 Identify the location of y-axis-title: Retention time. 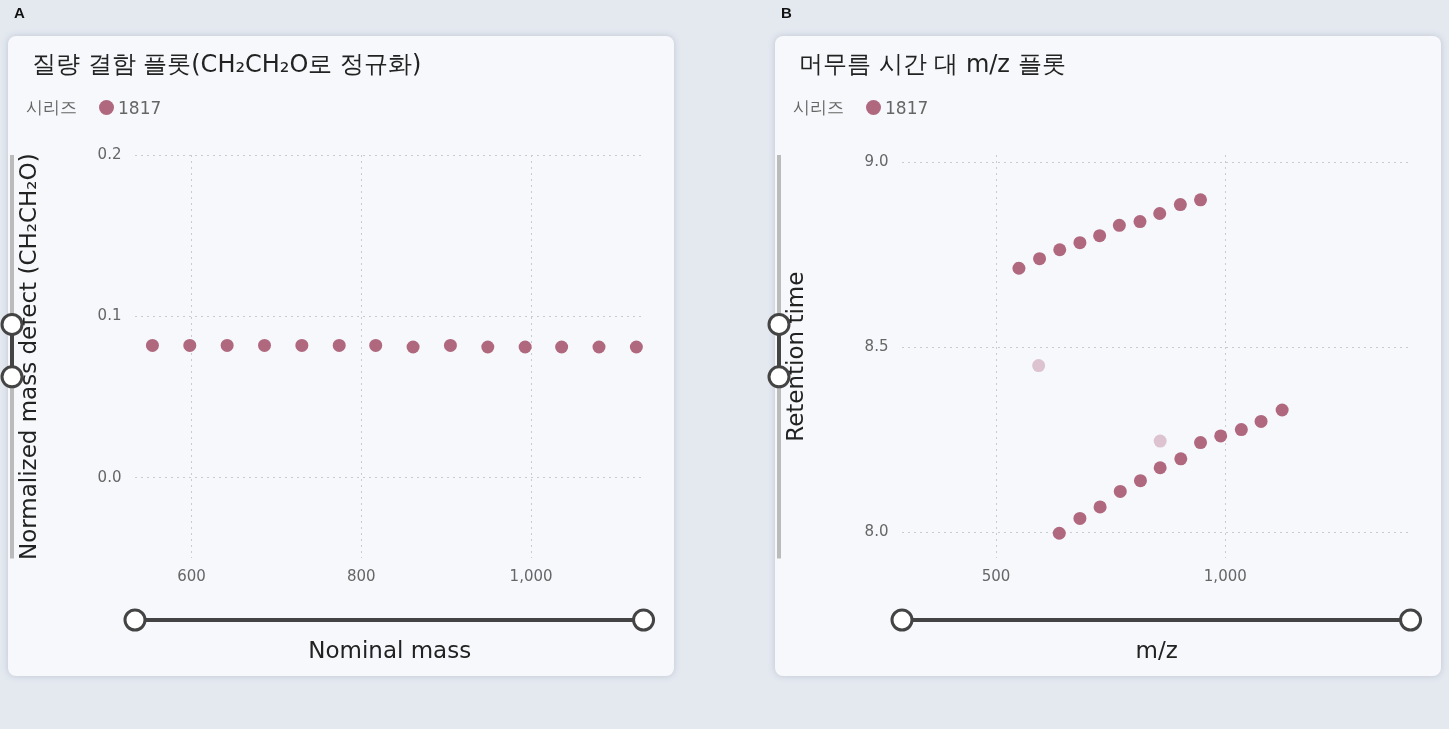
(794, 356).